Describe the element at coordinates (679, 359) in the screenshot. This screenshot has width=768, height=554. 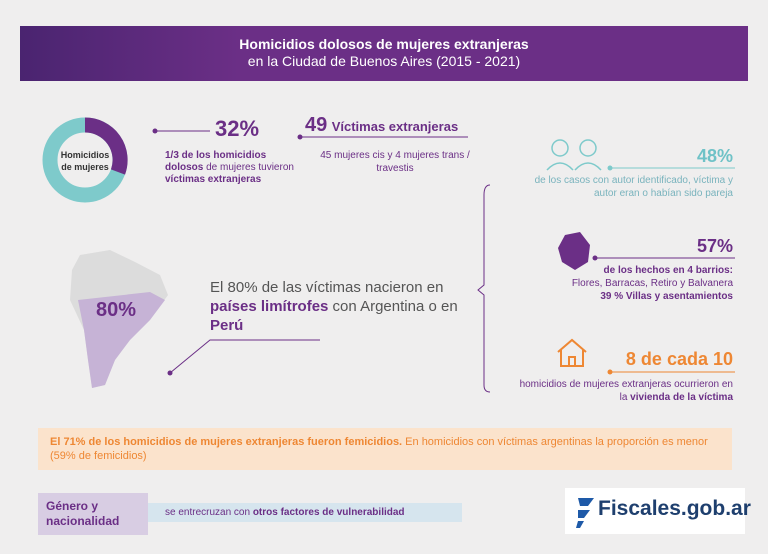
I see `fact-value: 8 de cada 10` at that location.